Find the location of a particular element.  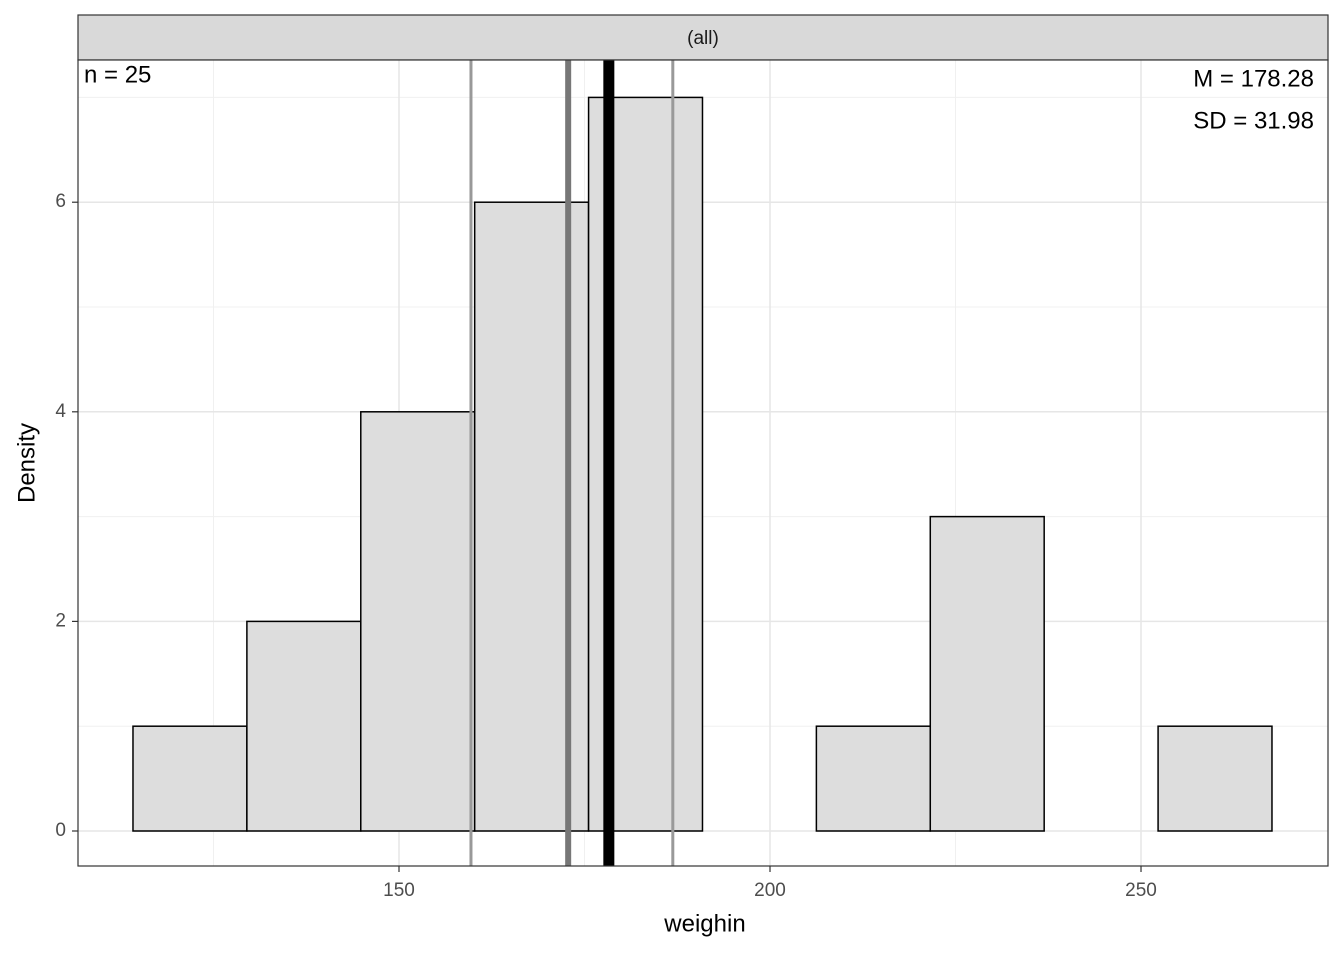

strip is located at coordinates (703, 37).